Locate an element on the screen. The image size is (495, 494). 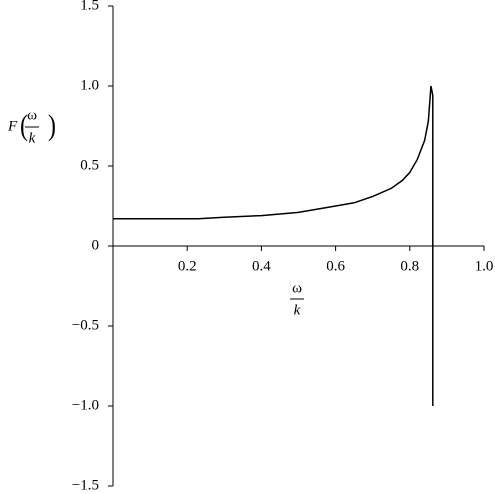
paren: ( is located at coordinates (24, 124).